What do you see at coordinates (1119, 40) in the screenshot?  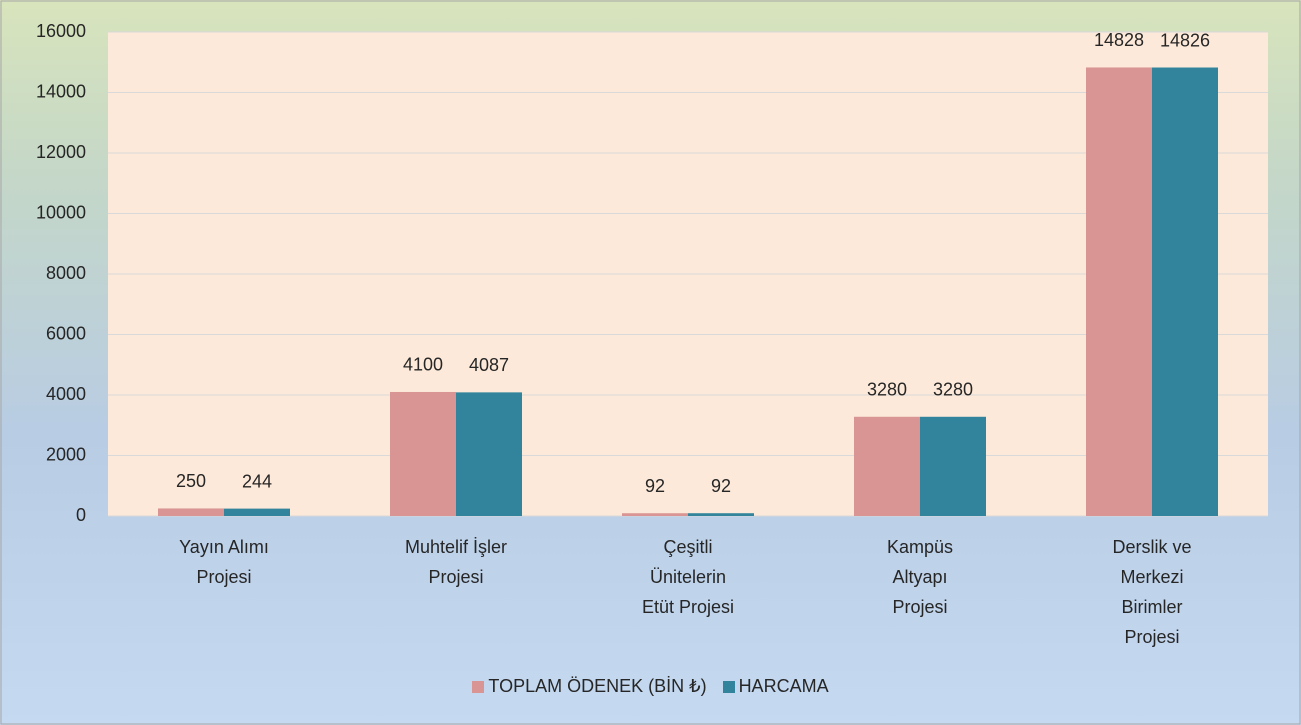 I see `data-label: 14828` at bounding box center [1119, 40].